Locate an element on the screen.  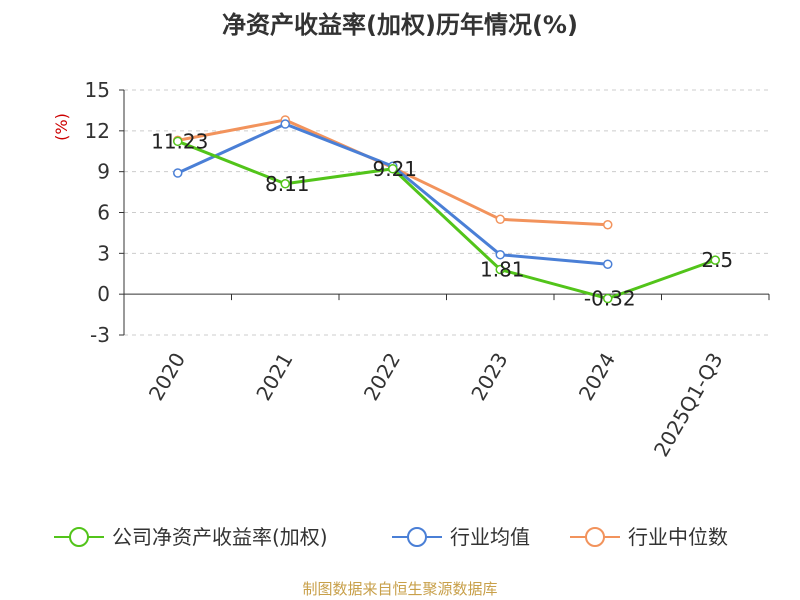
data-label: 8.11 is located at coordinates (287, 184).